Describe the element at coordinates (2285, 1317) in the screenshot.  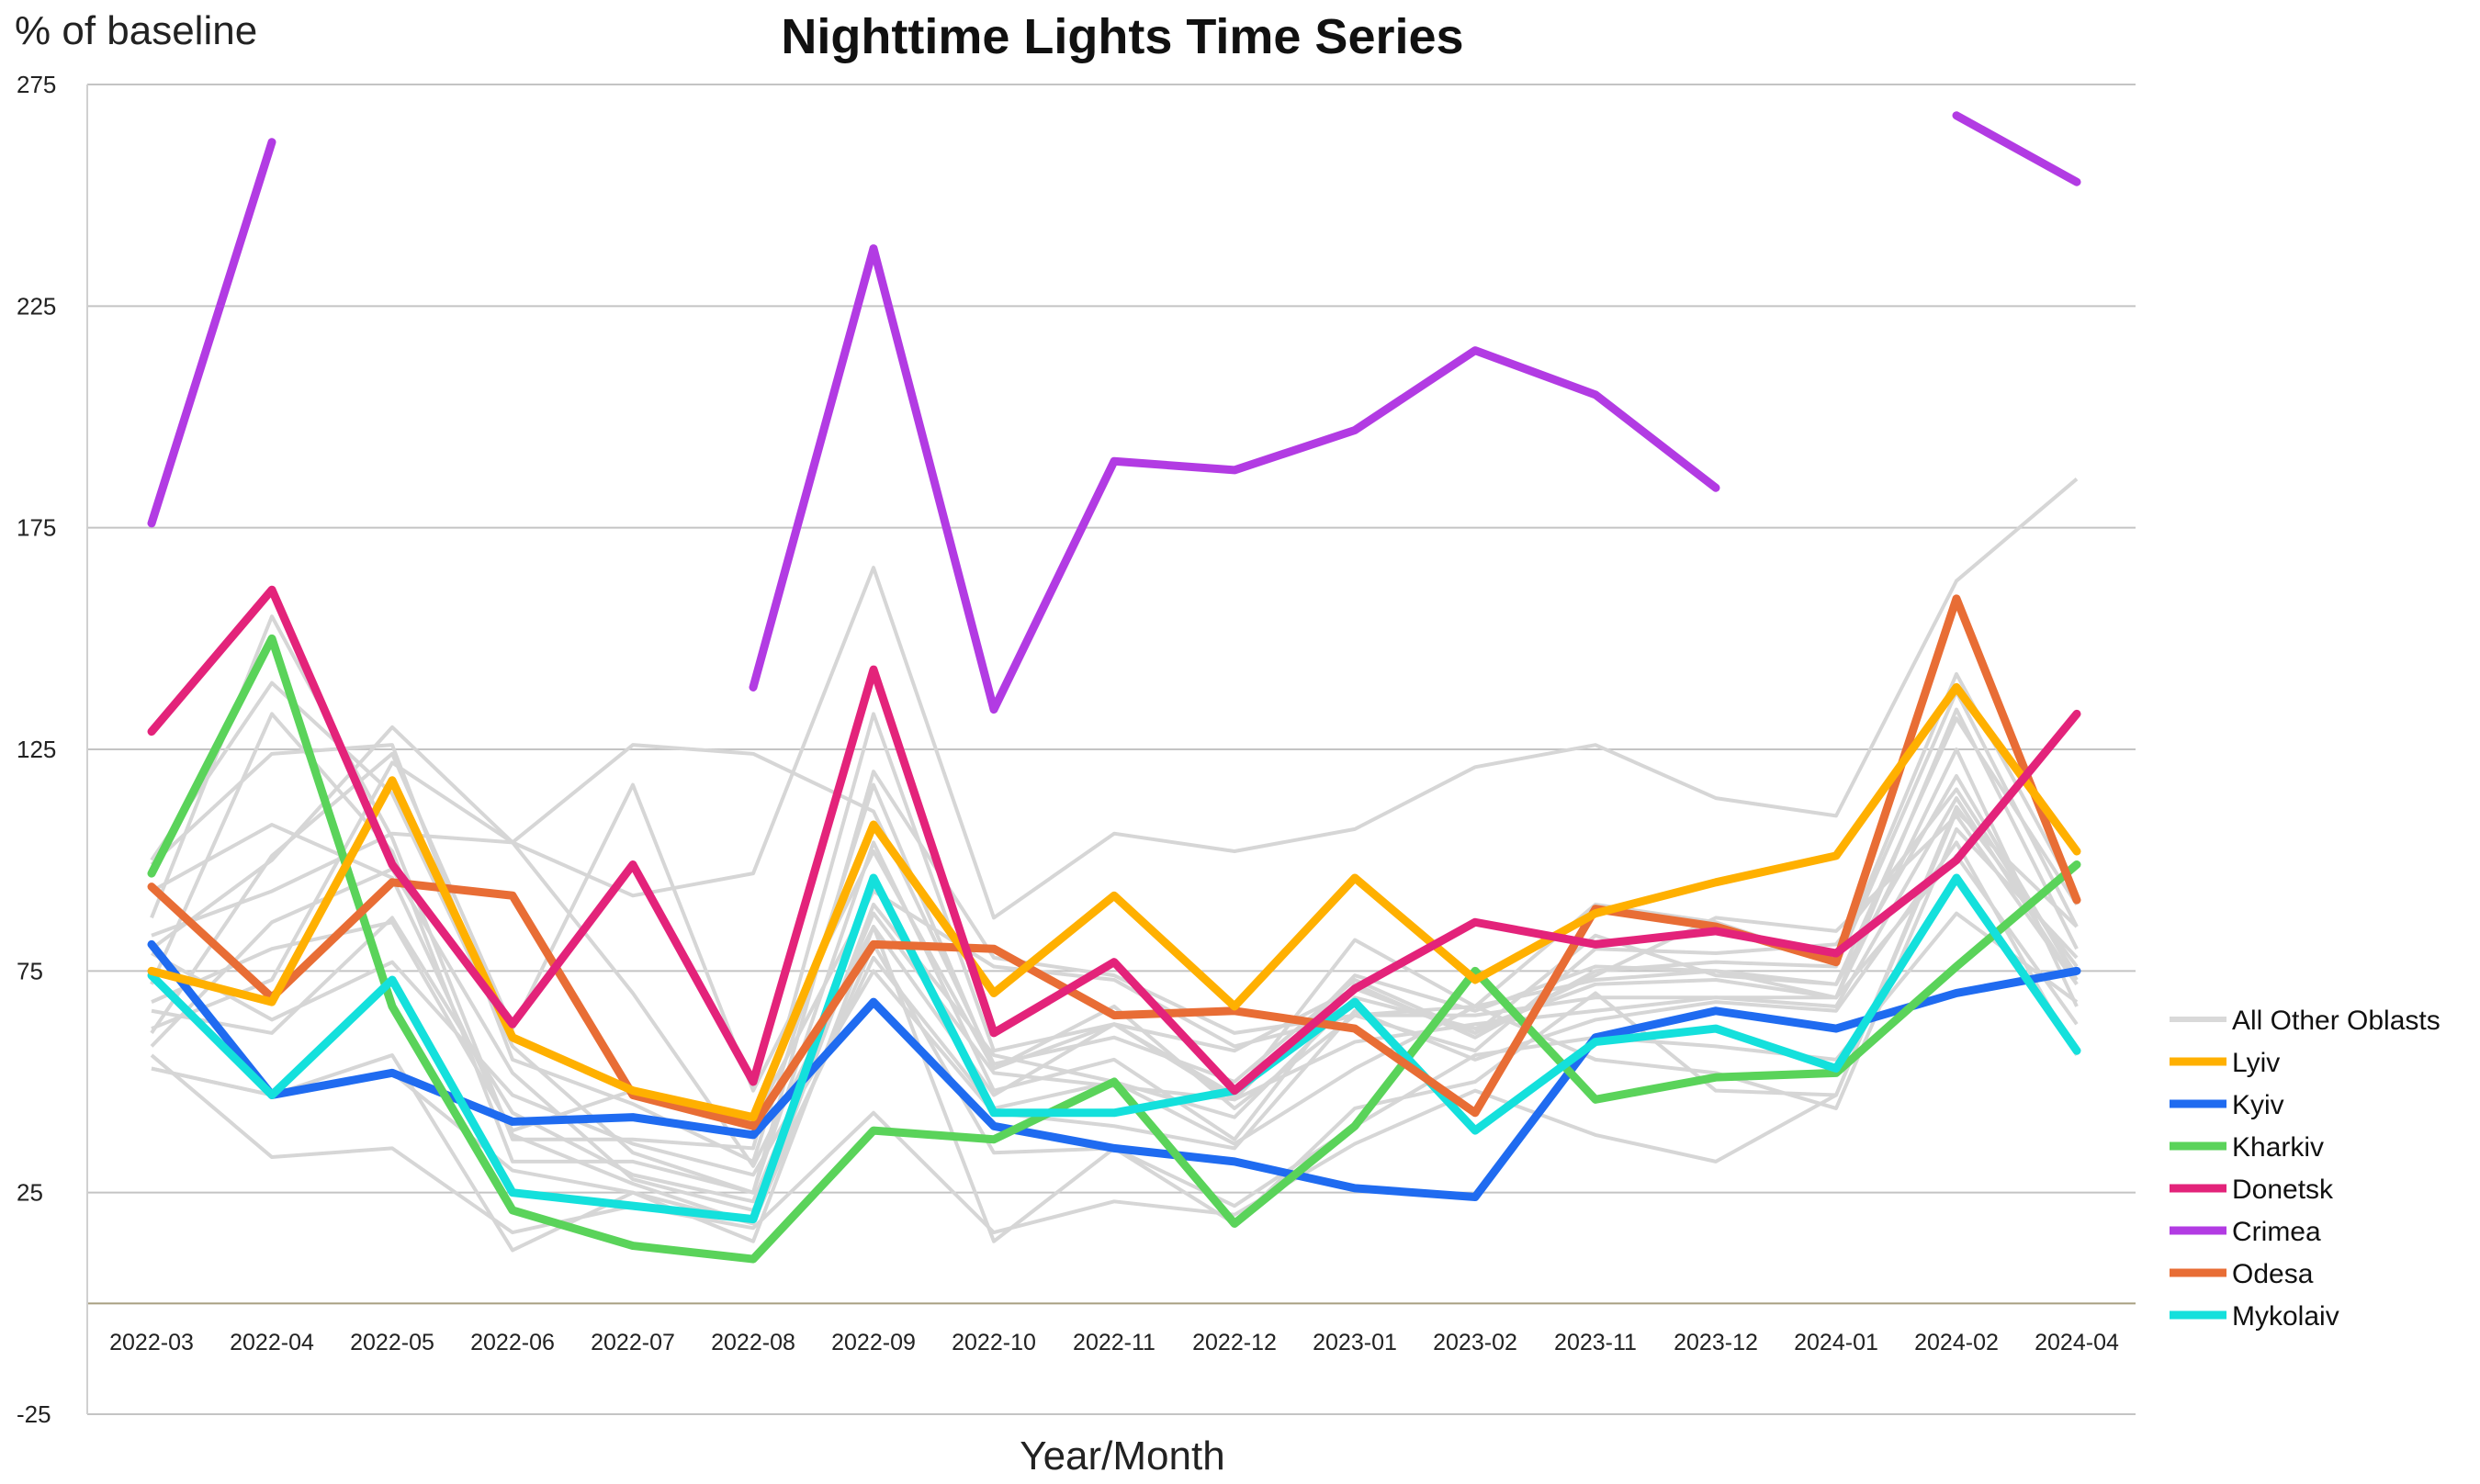
I see `legend-label: Mykolaiv` at that location.